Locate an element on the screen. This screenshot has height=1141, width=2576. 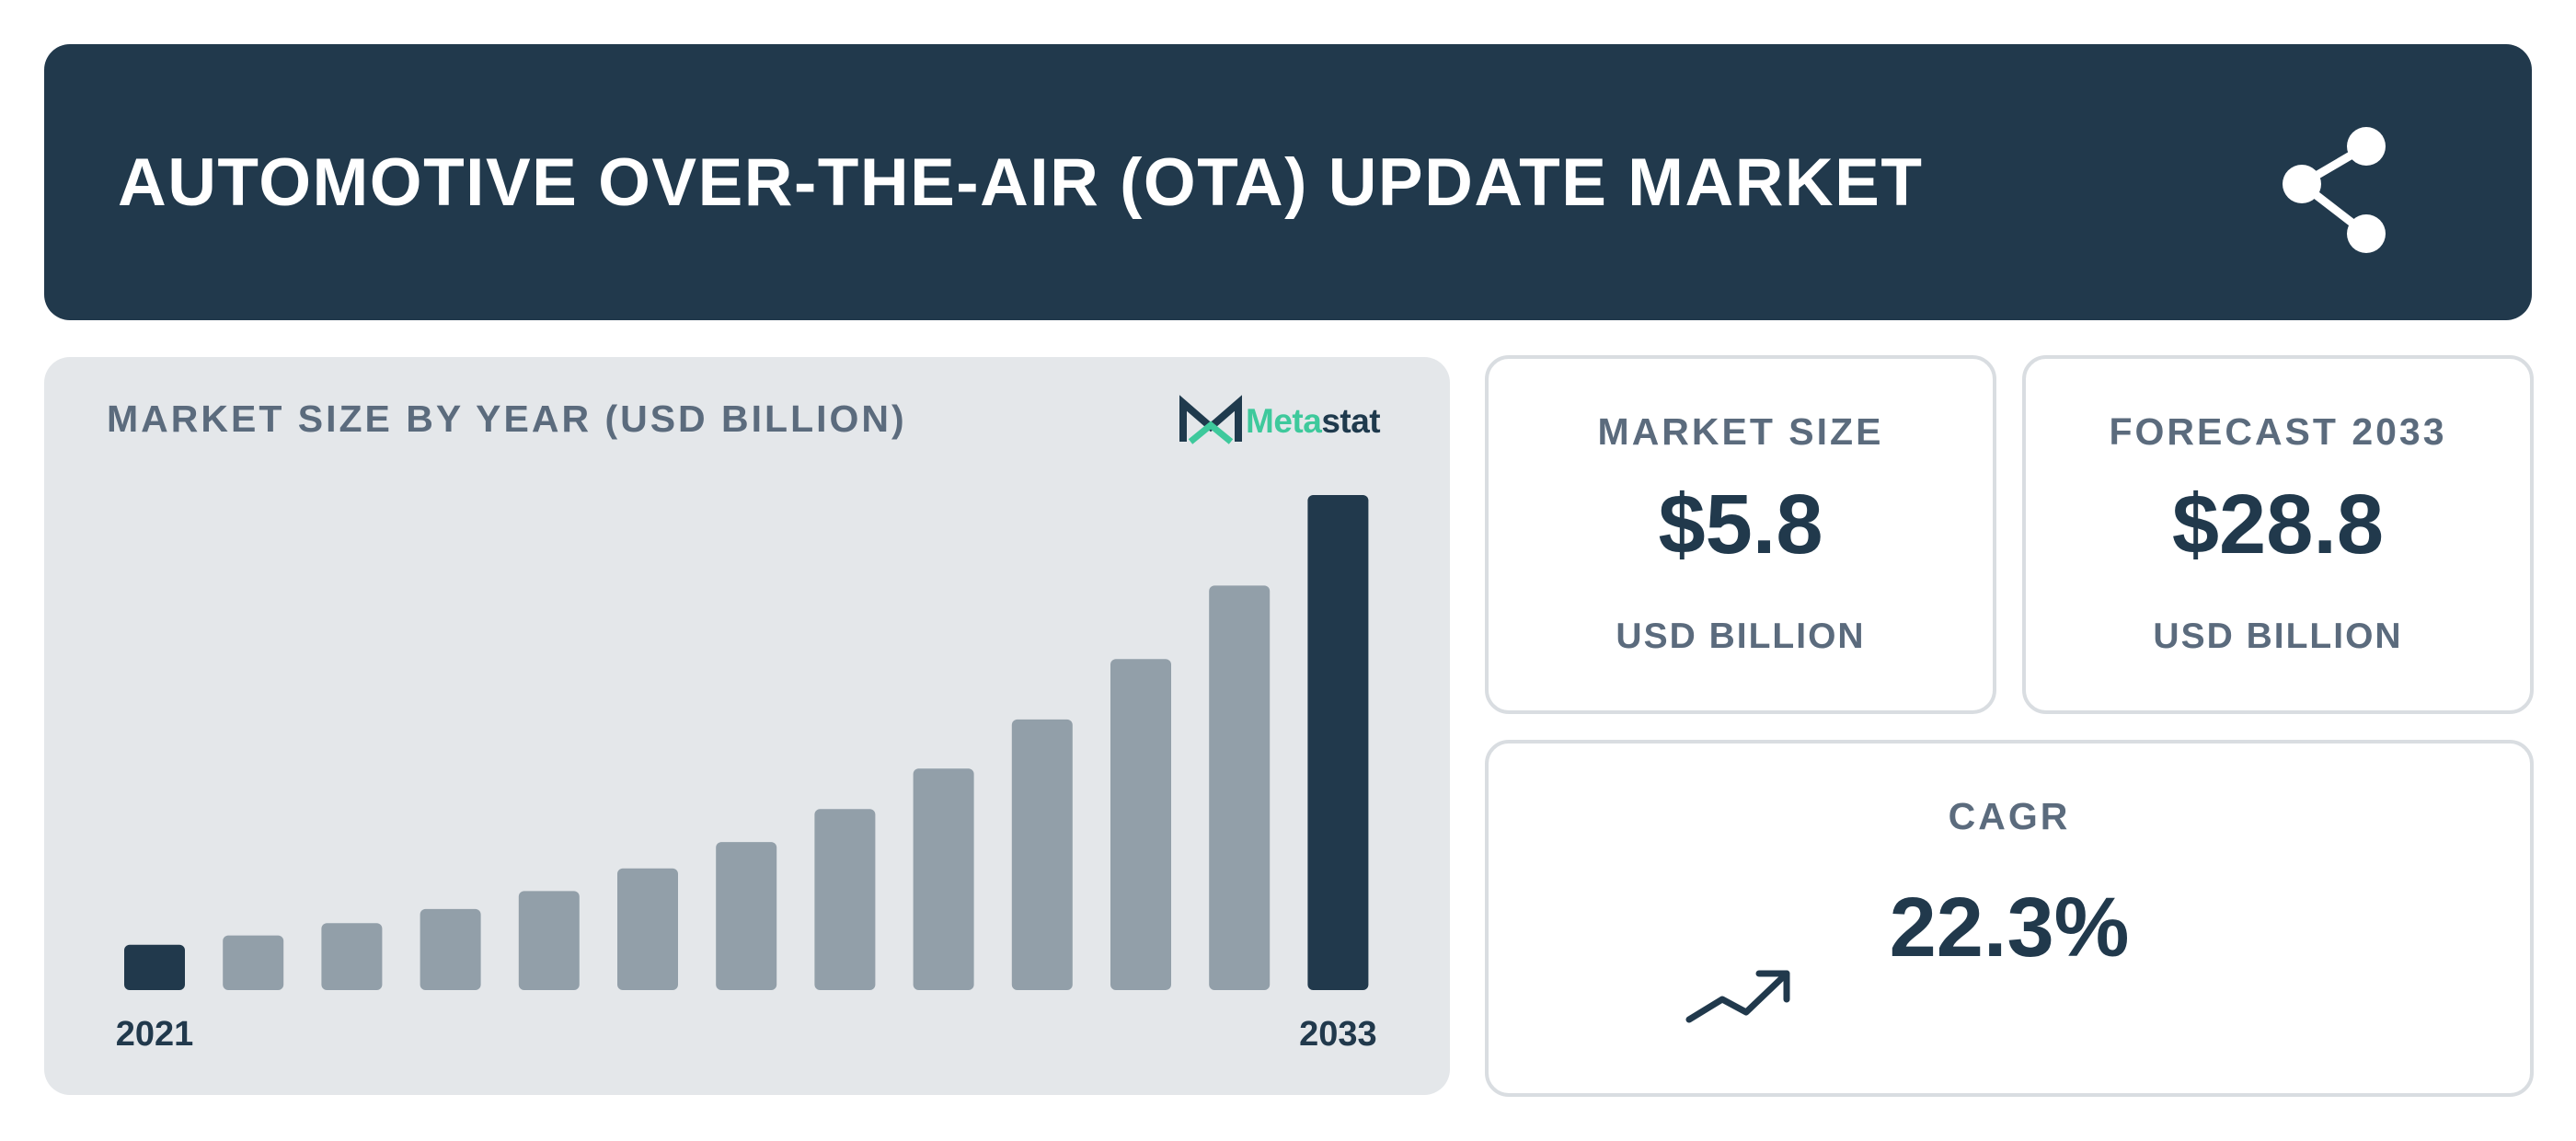
cagr-label: CAGR is located at coordinates (2009, 816).